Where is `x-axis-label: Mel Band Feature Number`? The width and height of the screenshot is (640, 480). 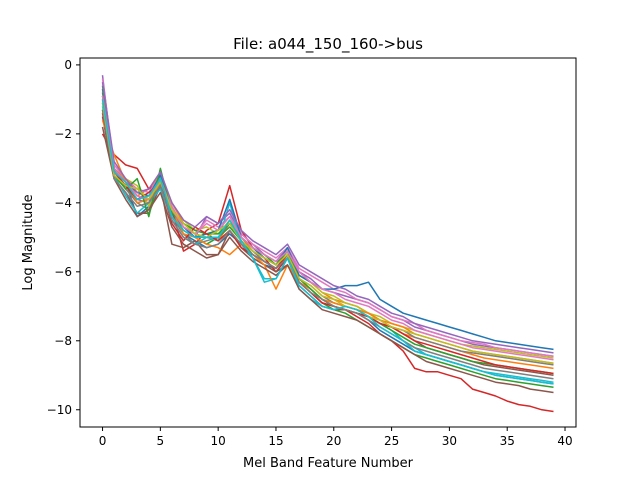 x-axis-label: Mel Band Feature Number is located at coordinates (328, 463).